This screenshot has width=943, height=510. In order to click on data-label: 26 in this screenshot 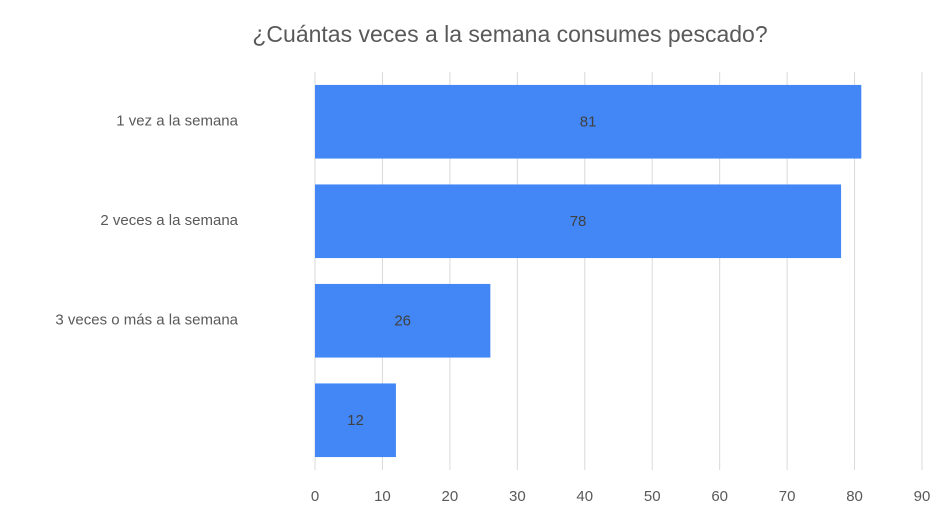, I will do `click(402, 321)`.